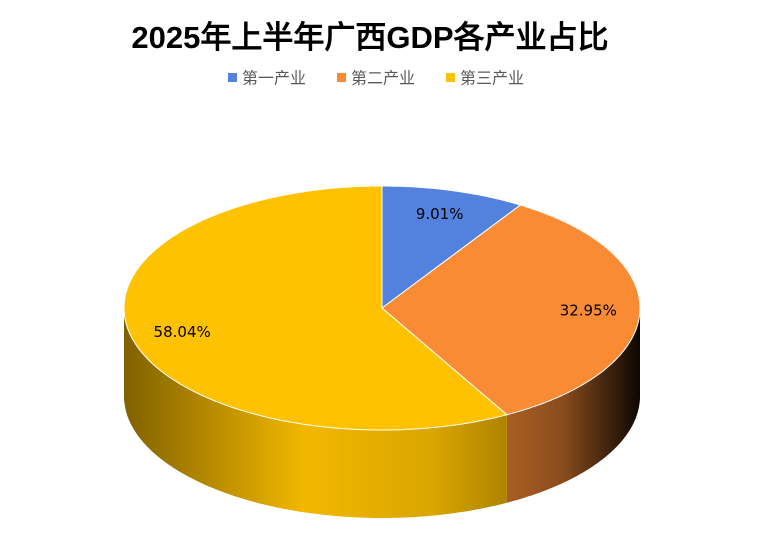  Describe the element at coordinates (492, 78) in the screenshot. I see `legend-label: 第三产业` at that location.